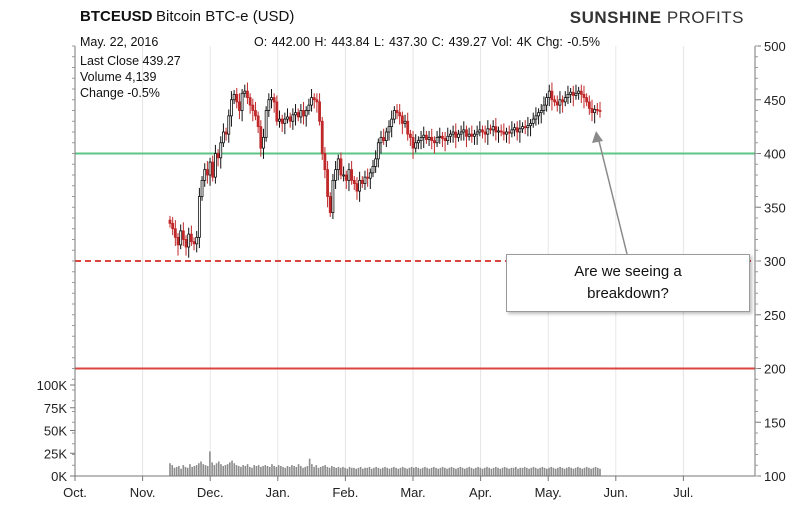 This screenshot has height=520, width=800. What do you see at coordinates (597, 137) in the screenshot?
I see `annotation-arrowhead` at bounding box center [597, 137].